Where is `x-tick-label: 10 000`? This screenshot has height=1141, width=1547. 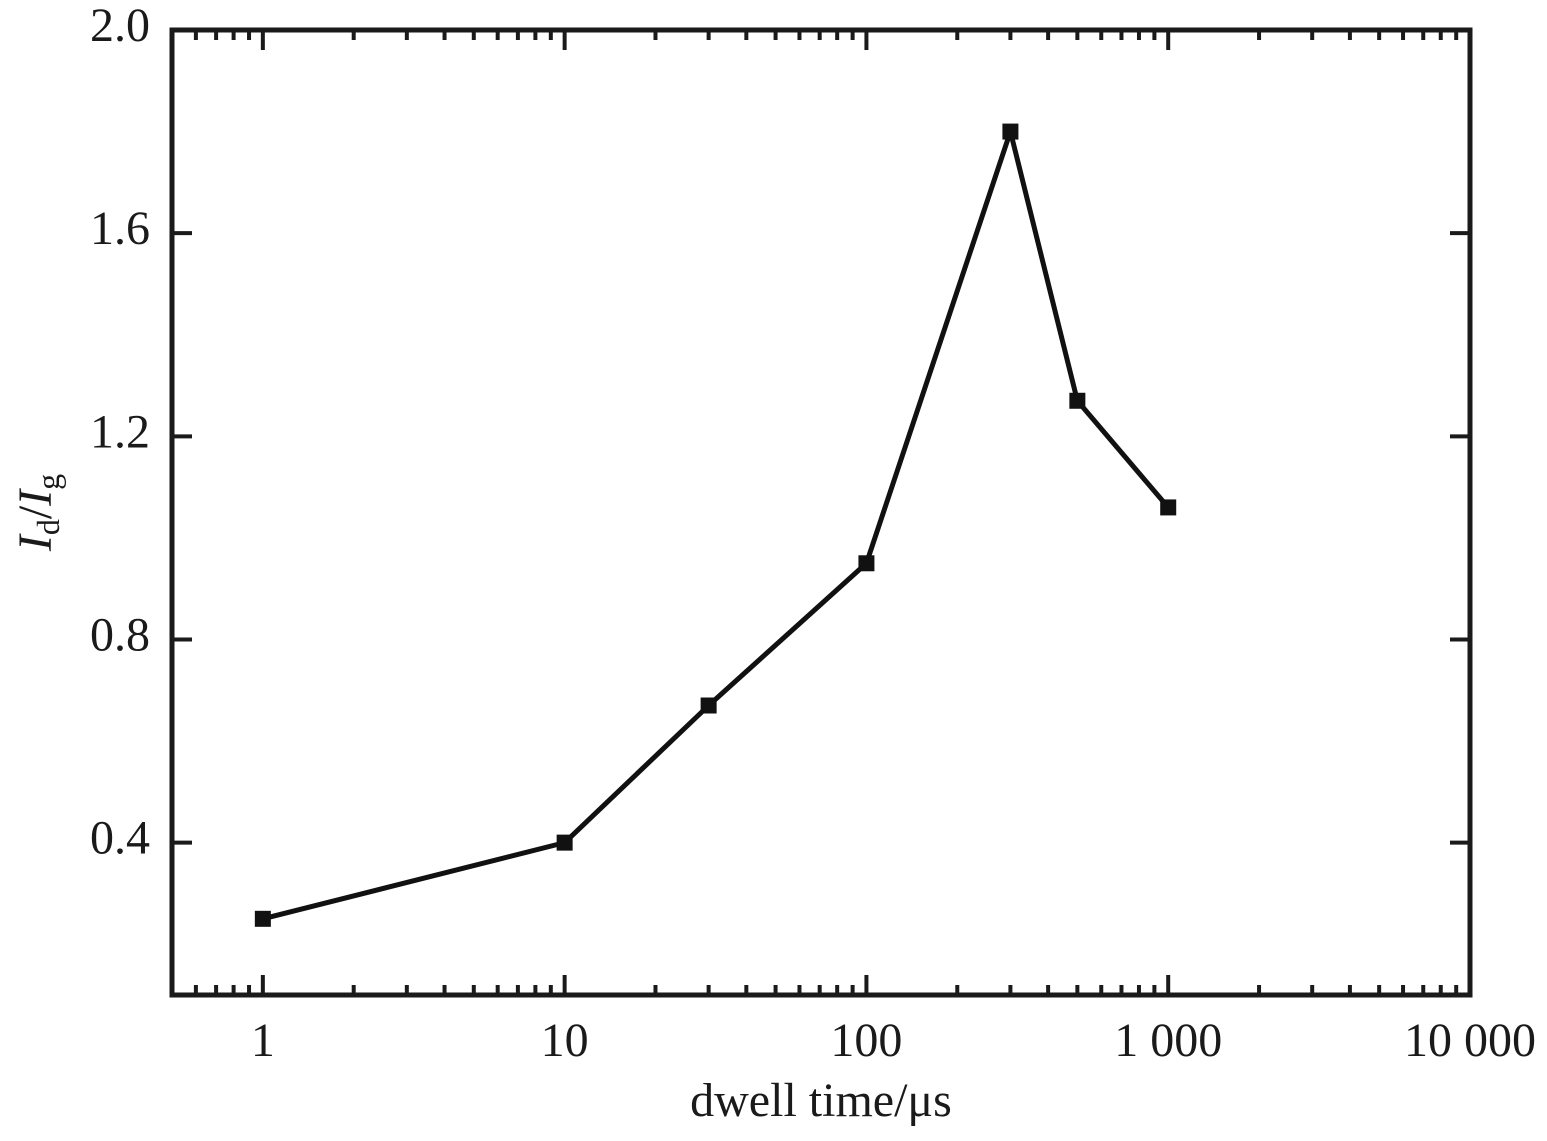
x-tick-label: 10 000 is located at coordinates (1470, 1040).